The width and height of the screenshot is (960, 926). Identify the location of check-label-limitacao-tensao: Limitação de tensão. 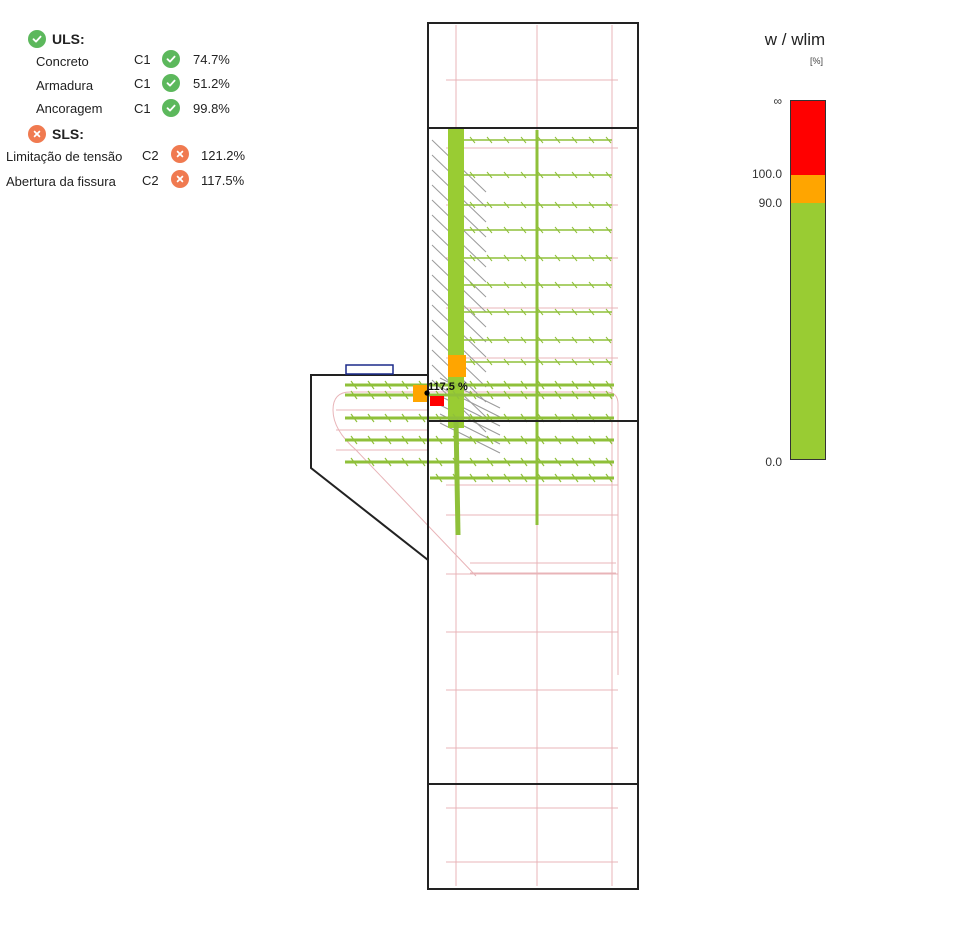
(64, 156).